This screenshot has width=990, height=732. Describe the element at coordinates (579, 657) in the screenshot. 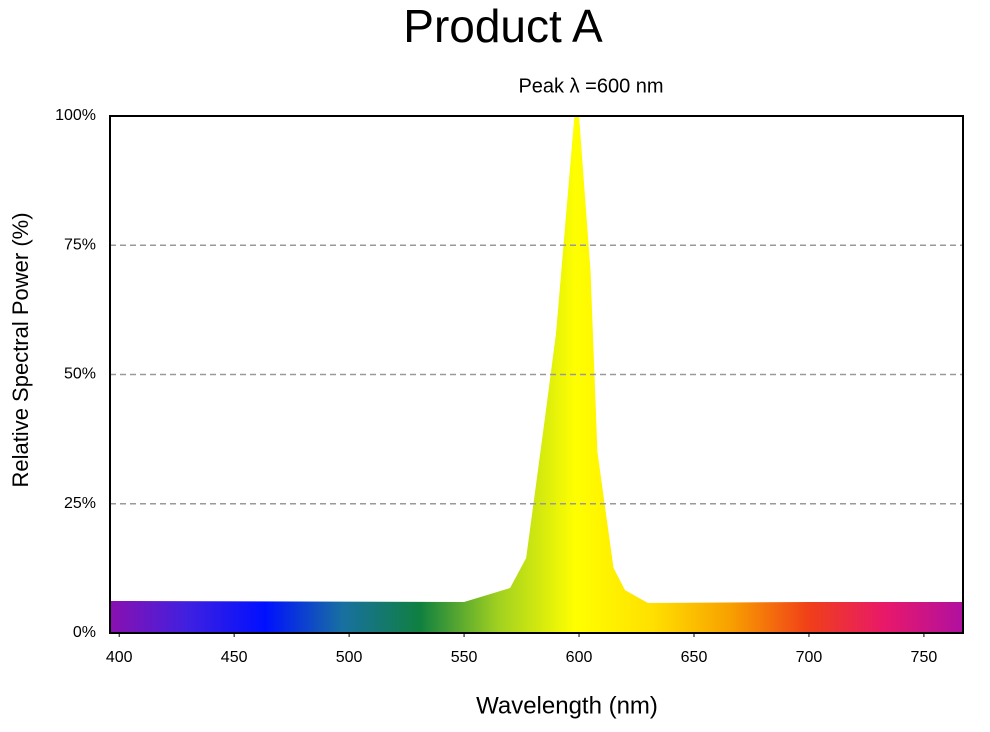

I see `x-tick-label: 600` at that location.